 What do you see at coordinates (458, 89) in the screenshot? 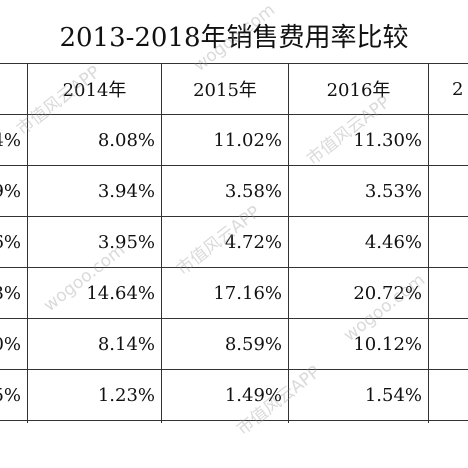
I see `header-cell-last: 2` at bounding box center [458, 89].